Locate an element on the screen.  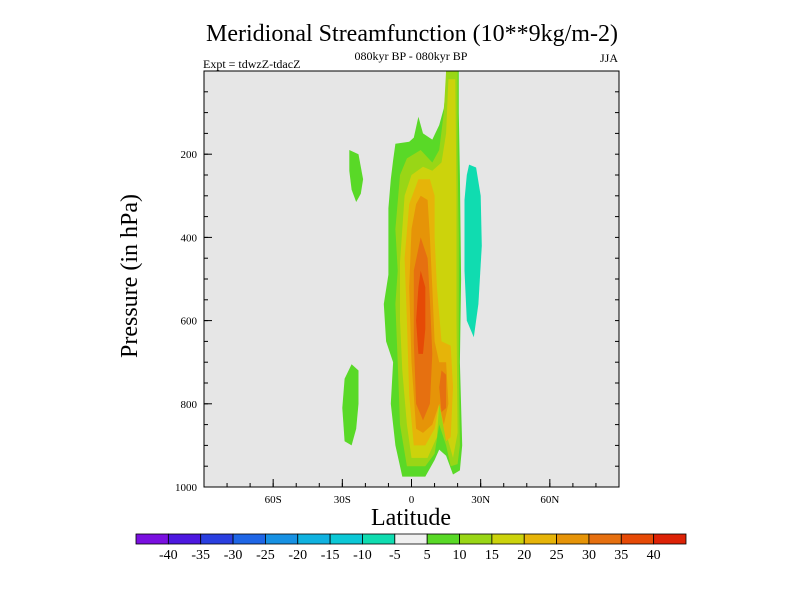
colorbar-label: 40 is located at coordinates (654, 555).